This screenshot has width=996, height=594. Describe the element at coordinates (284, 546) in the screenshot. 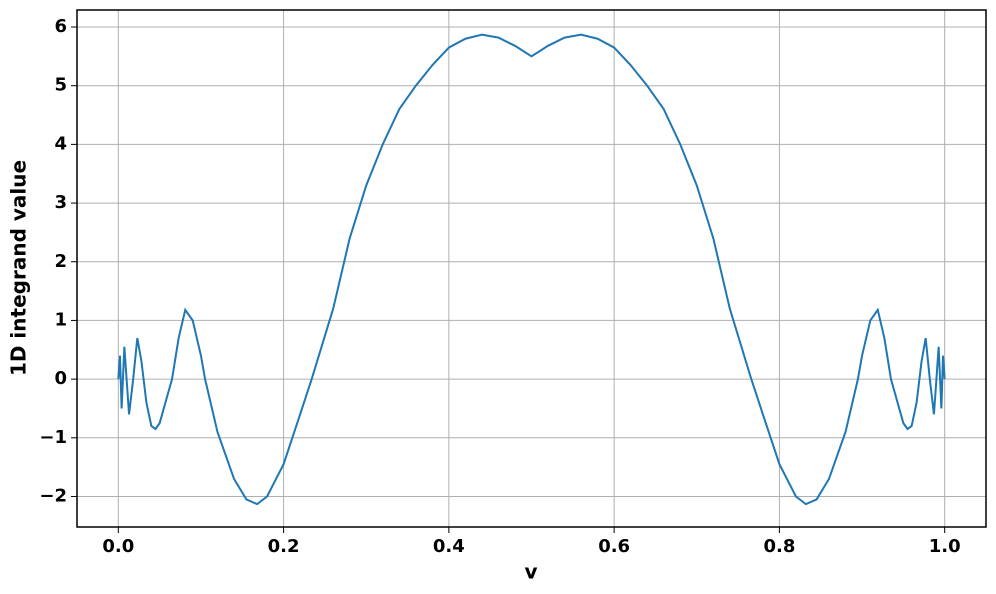

I see `x-tick-label: 0.2` at that location.